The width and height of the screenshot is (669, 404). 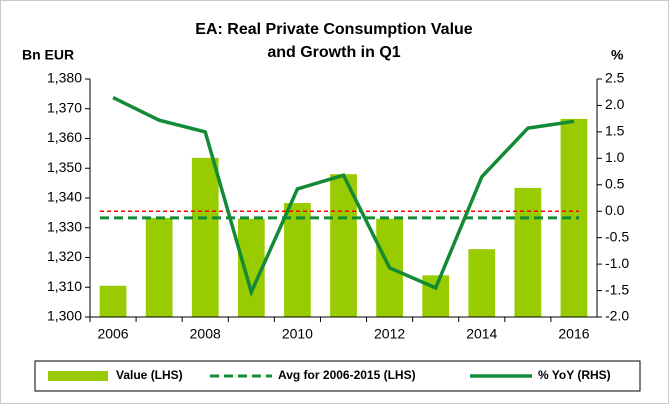 What do you see at coordinates (78, 376) in the screenshot?
I see `legend-swatch` at bounding box center [78, 376].